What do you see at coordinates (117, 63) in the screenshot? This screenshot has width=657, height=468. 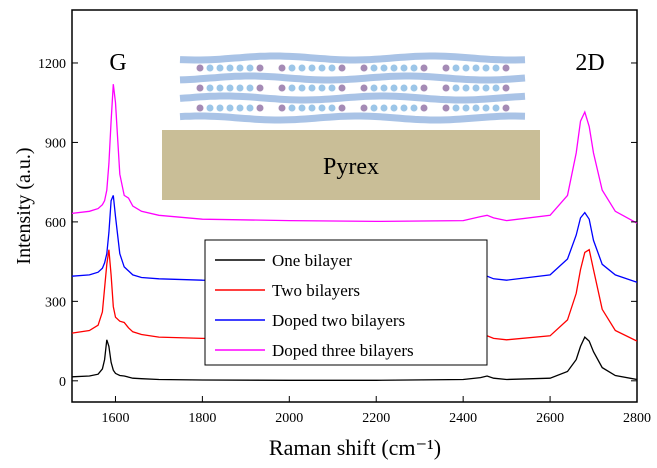 I see `peak-label: G` at bounding box center [117, 63].